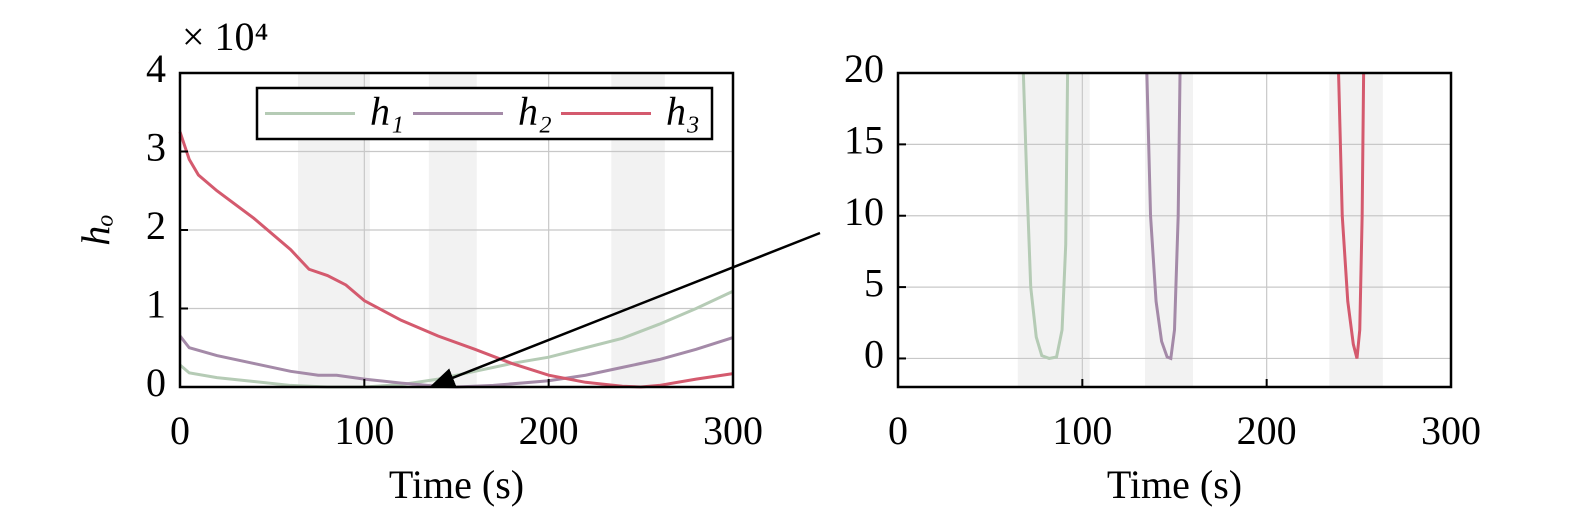 Image resolution: width=1575 pixels, height=520 pixels. What do you see at coordinates (864, 140) in the screenshot?
I see `y-tick-label: 15` at bounding box center [864, 140].